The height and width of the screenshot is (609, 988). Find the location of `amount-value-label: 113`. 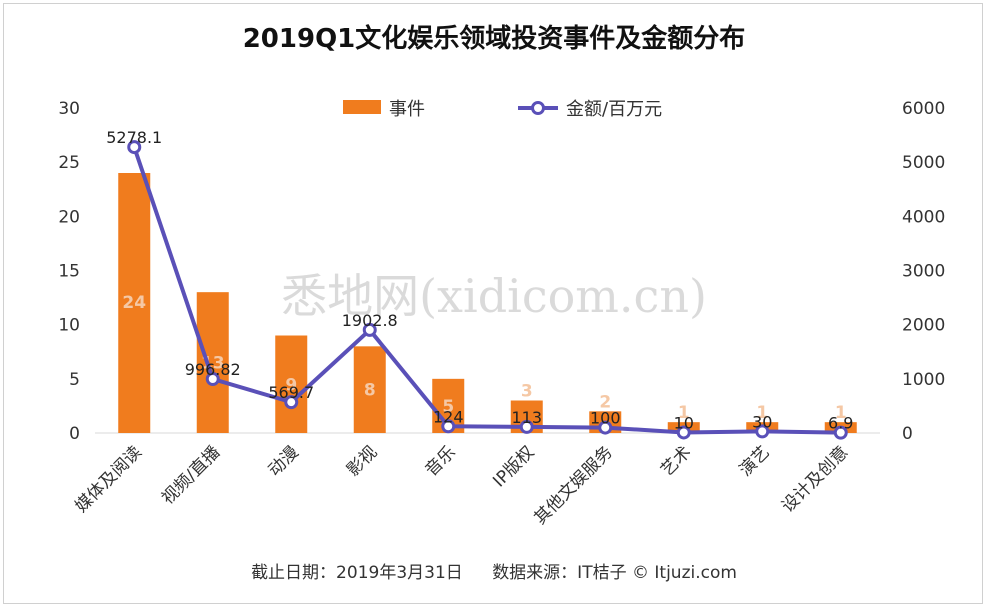

amount-value-label: 113 is located at coordinates (526, 417).